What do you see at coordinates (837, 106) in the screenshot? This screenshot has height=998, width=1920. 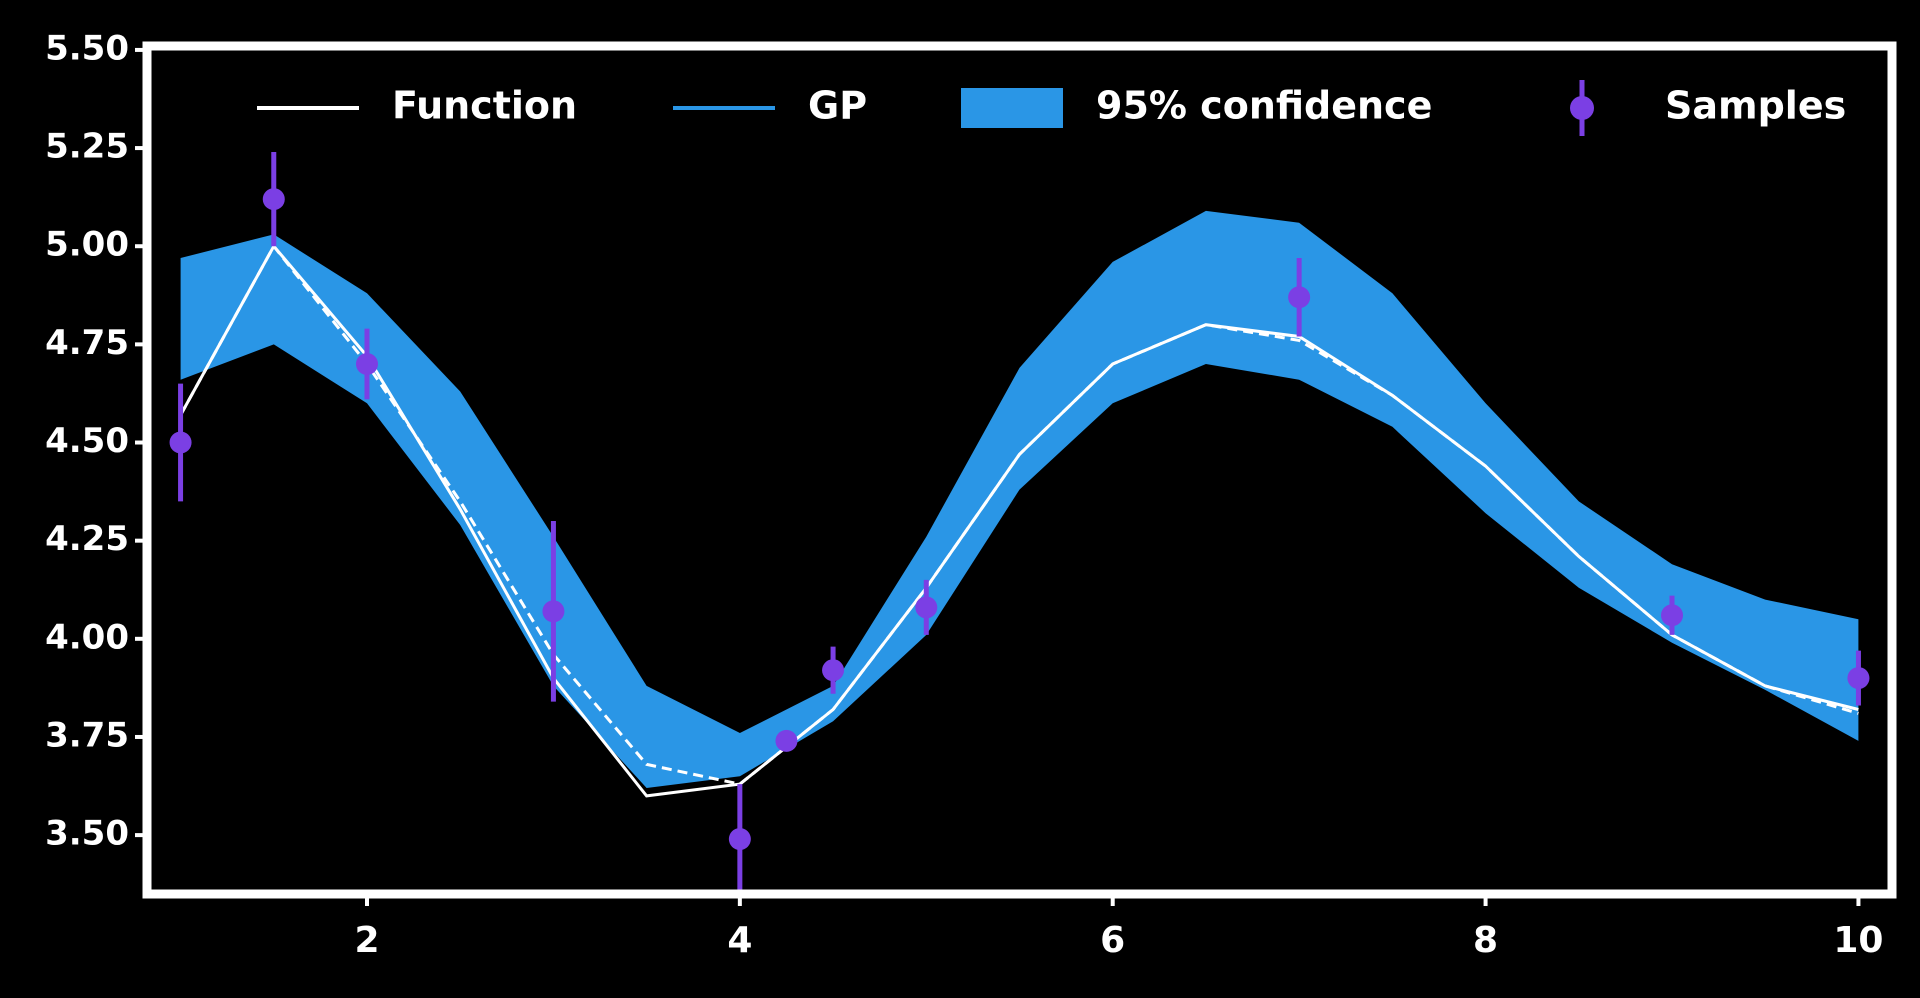 I see `legend-label: GP` at bounding box center [837, 106].